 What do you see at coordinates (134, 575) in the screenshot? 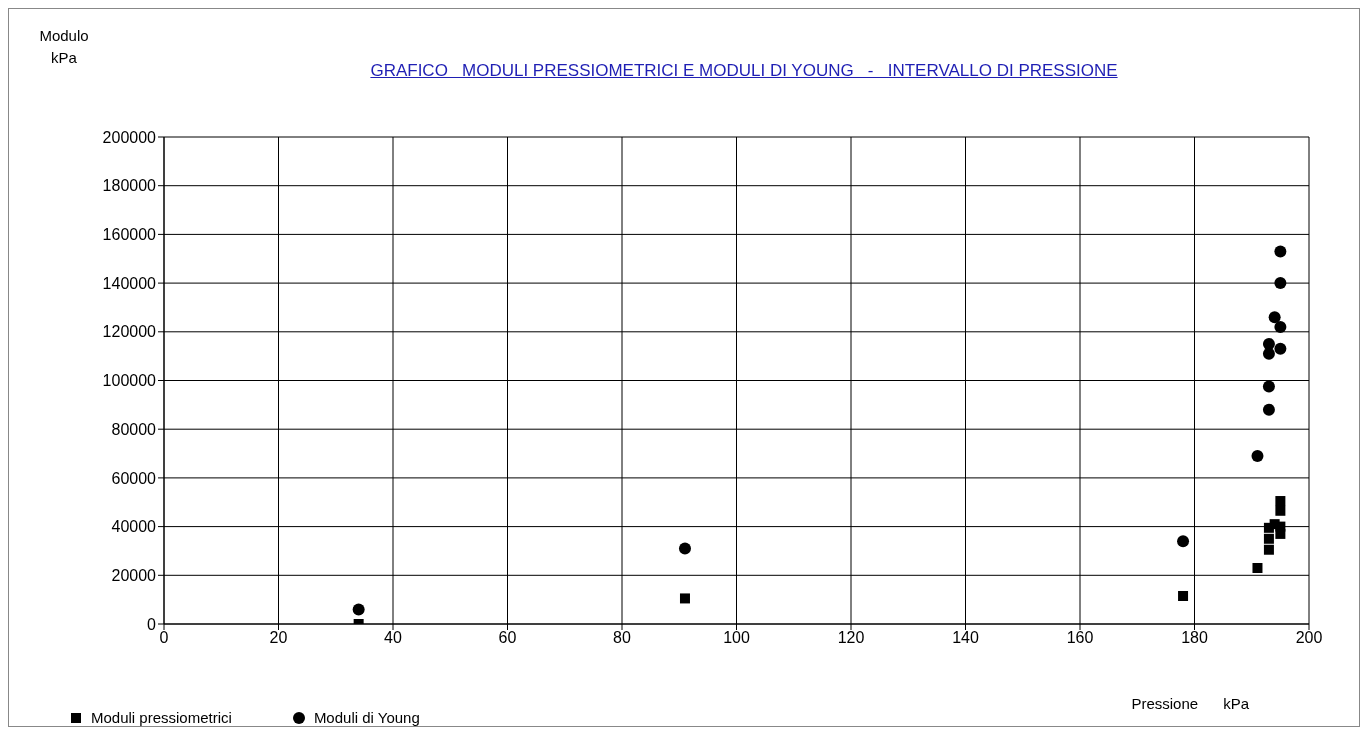
I see `y-tick-label: 20000` at bounding box center [134, 575].